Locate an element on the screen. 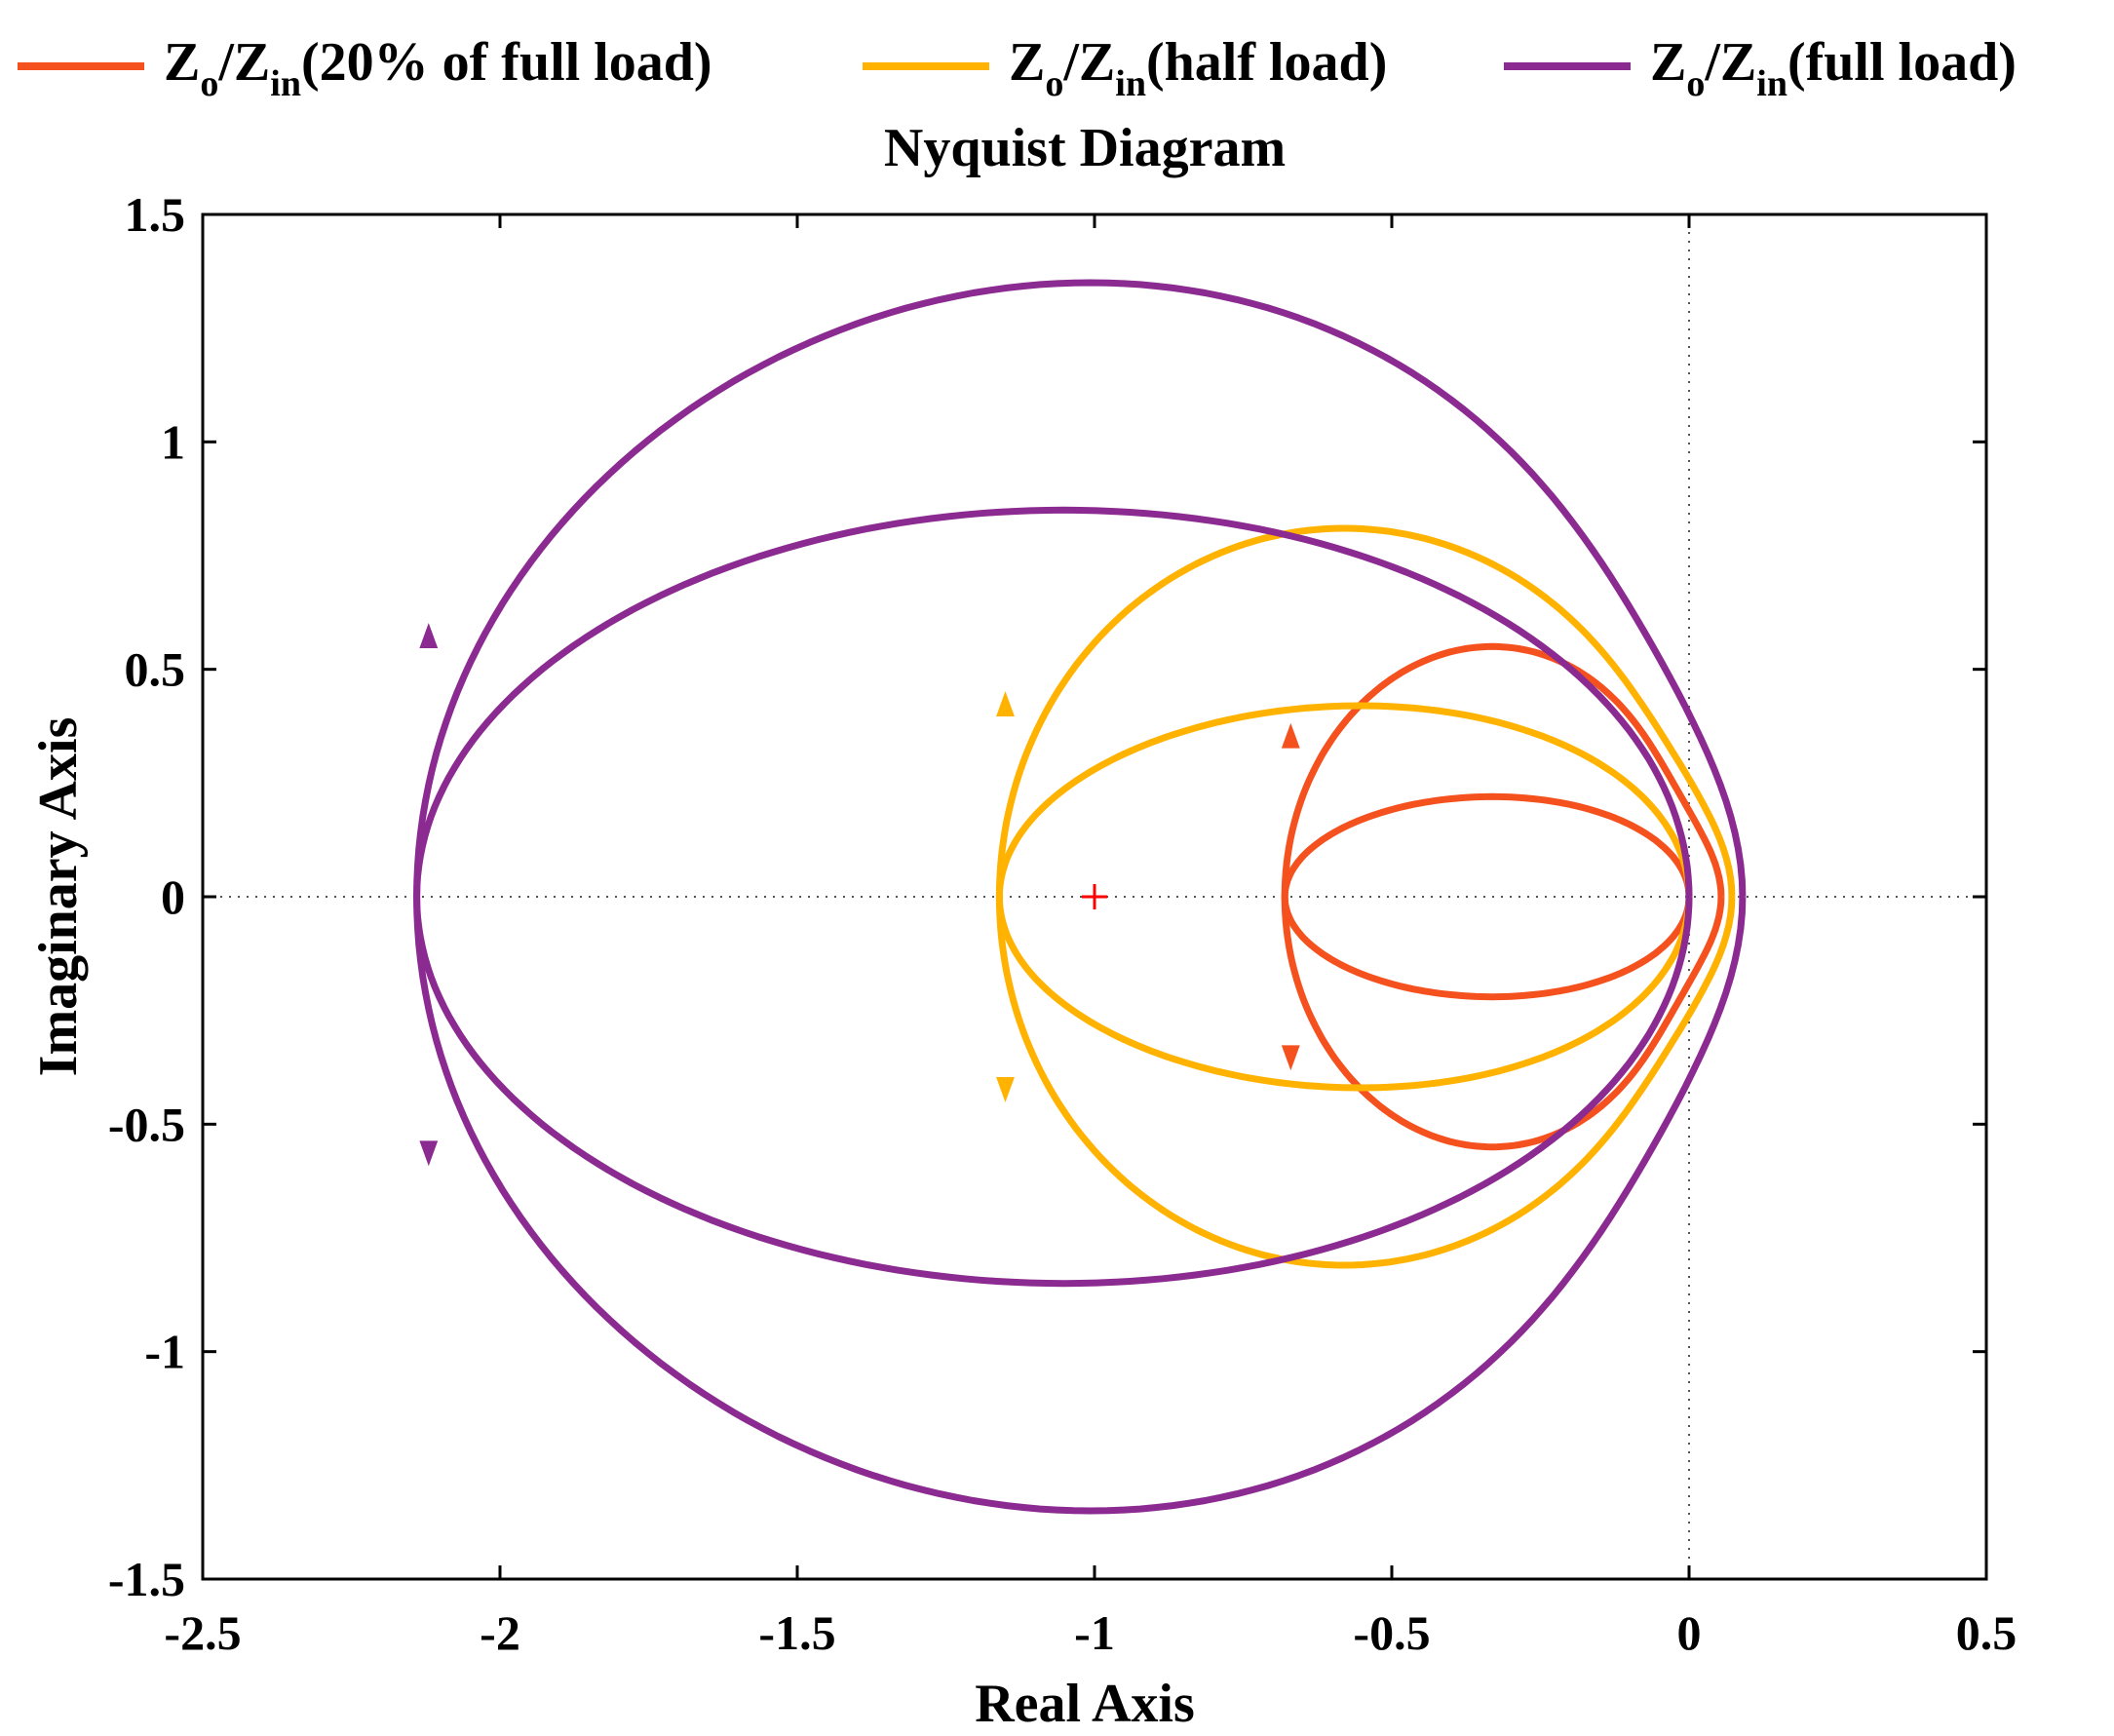 This screenshot has width=2114, height=1736. series-2-loop-1-upper is located at coordinates (1053, 702).